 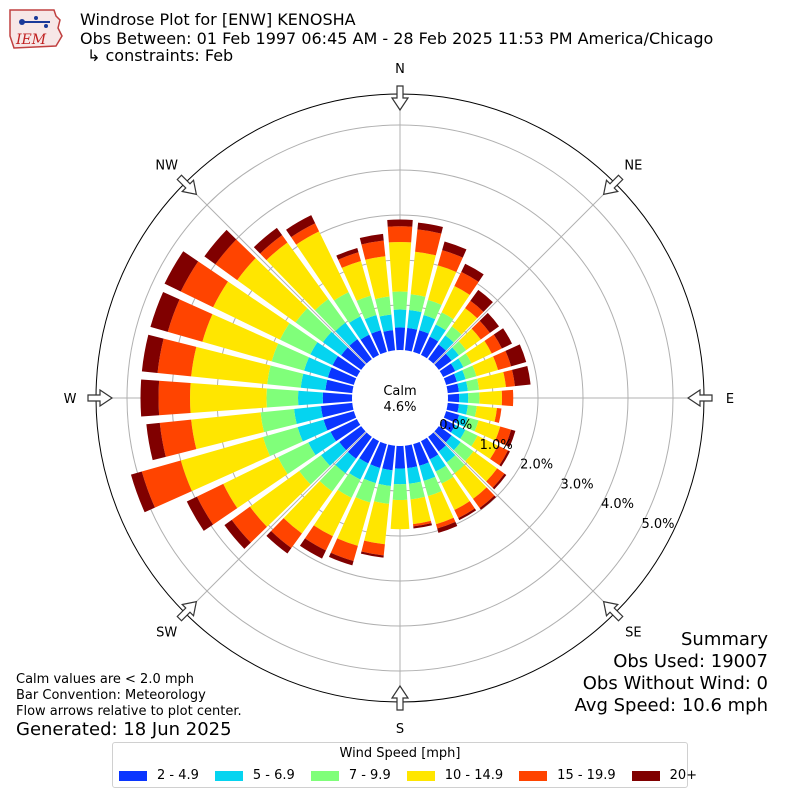 What do you see at coordinates (166, 632) in the screenshot?
I see `compass-label-sw: SW` at bounding box center [166, 632].